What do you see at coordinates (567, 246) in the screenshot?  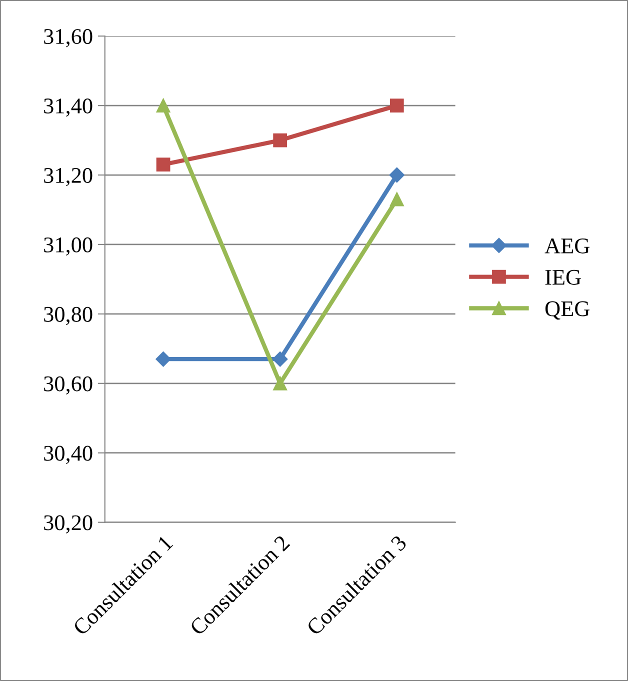 I see `legend-label: AEG` at bounding box center [567, 246].